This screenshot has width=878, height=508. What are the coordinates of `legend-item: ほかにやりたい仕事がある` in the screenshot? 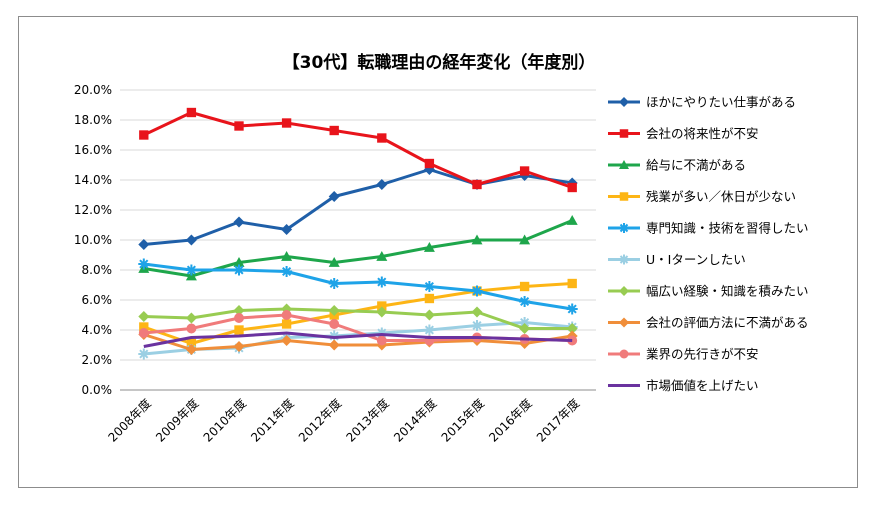 It's located at (702, 102).